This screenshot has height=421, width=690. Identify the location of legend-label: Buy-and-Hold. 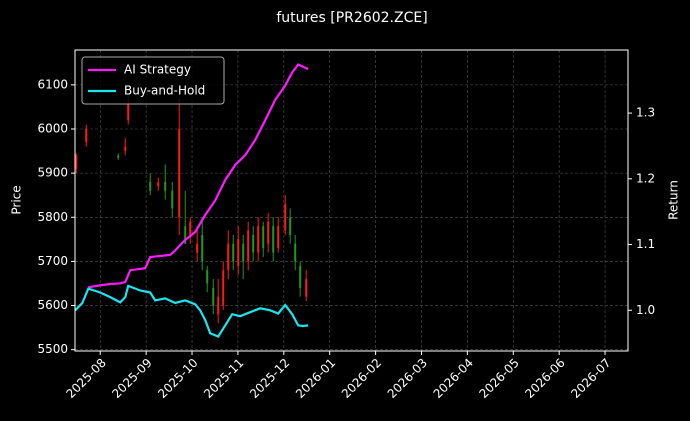
(164, 91).